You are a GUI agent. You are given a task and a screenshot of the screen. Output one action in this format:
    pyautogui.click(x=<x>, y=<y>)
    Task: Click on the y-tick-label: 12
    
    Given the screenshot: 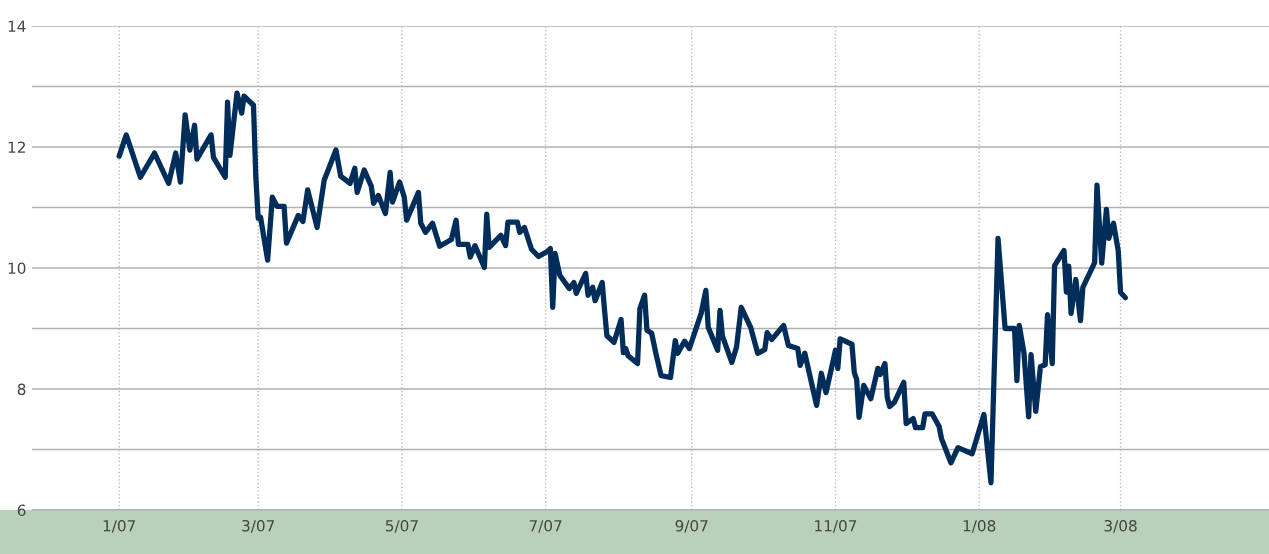 What is the action you would take?
    pyautogui.click(x=16, y=147)
    